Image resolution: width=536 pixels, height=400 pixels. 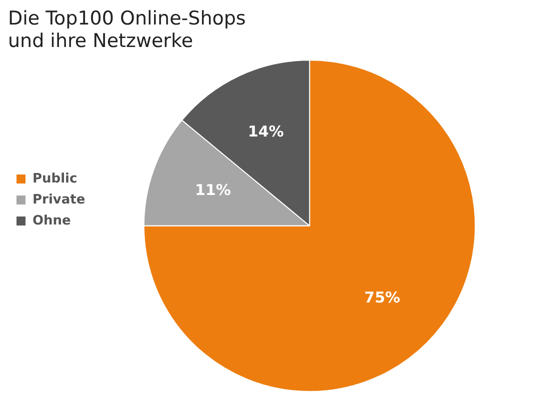 I want to click on legend-label: Public, so click(x=55, y=178).